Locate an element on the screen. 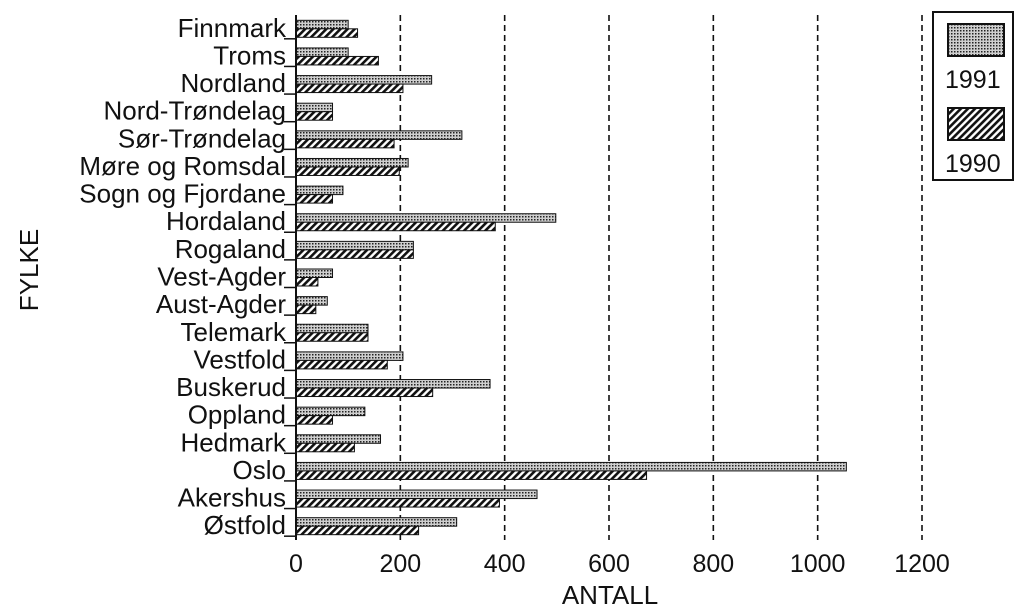  category-label: Telemark is located at coordinates (234, 332).